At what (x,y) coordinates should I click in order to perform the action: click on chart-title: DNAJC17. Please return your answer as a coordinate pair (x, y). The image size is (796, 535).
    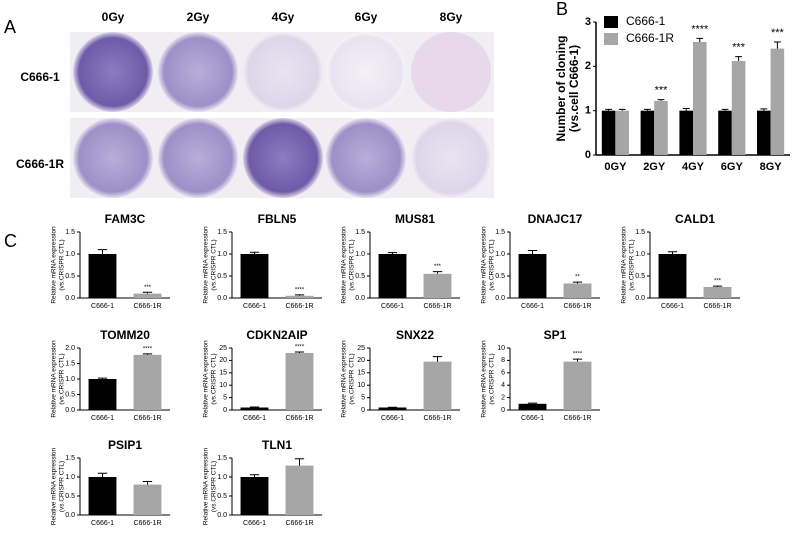
    Looking at the image, I should click on (555, 219).